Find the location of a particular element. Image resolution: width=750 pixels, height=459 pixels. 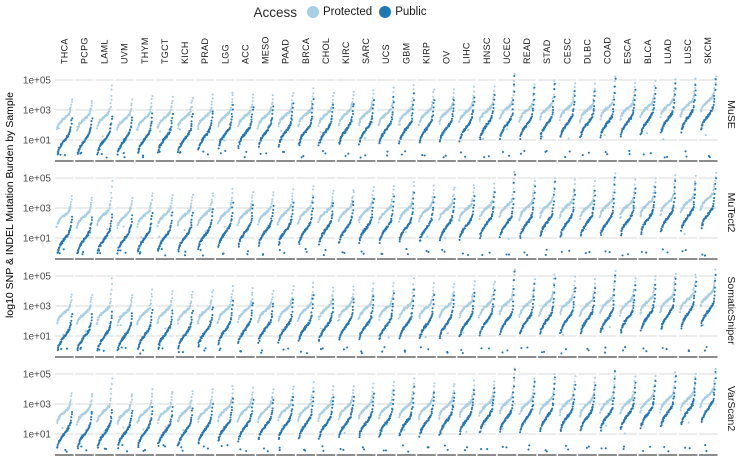

legend-title: Access is located at coordinates (275, 12).